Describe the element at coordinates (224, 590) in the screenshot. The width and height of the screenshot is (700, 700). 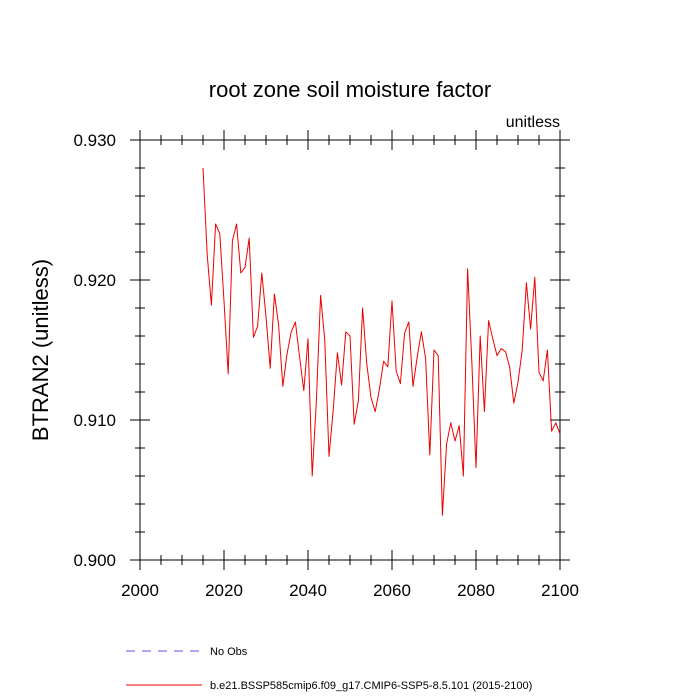
I see `x-tick-label: 2020` at that location.